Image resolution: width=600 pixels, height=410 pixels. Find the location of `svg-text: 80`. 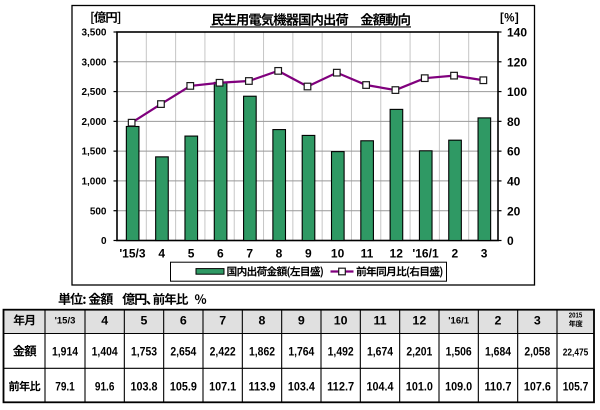

svg-text: 80 is located at coordinates (514, 122).